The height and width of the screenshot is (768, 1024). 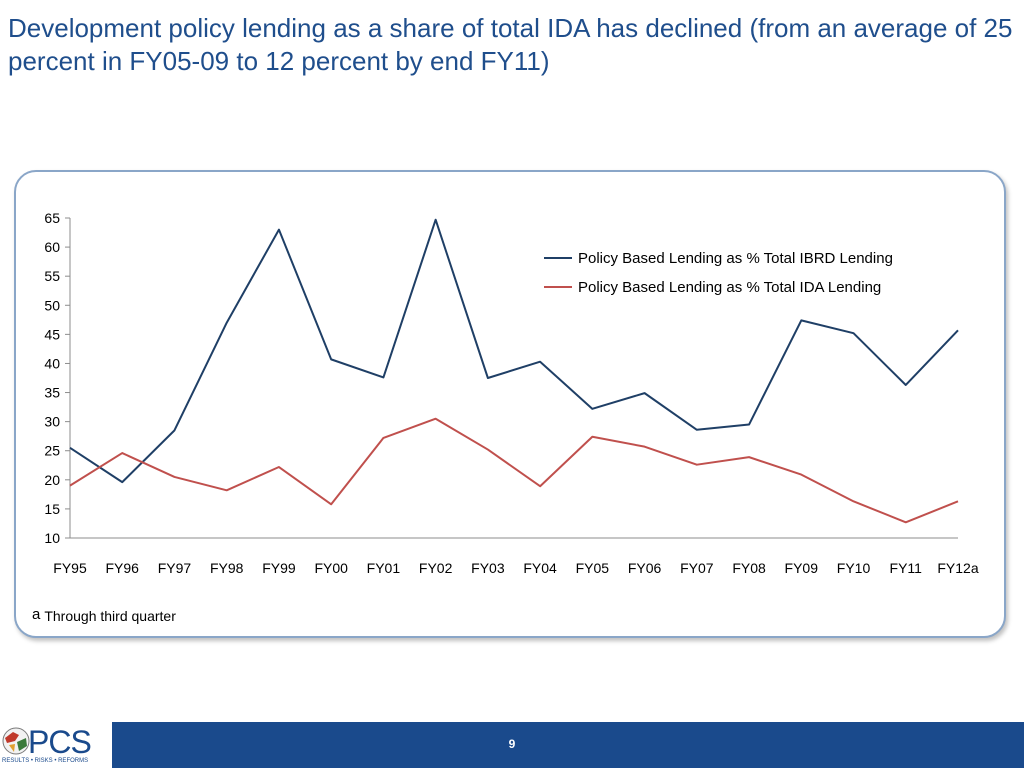 What do you see at coordinates (52, 451) in the screenshot?
I see `y-tick-label: 25` at bounding box center [52, 451].